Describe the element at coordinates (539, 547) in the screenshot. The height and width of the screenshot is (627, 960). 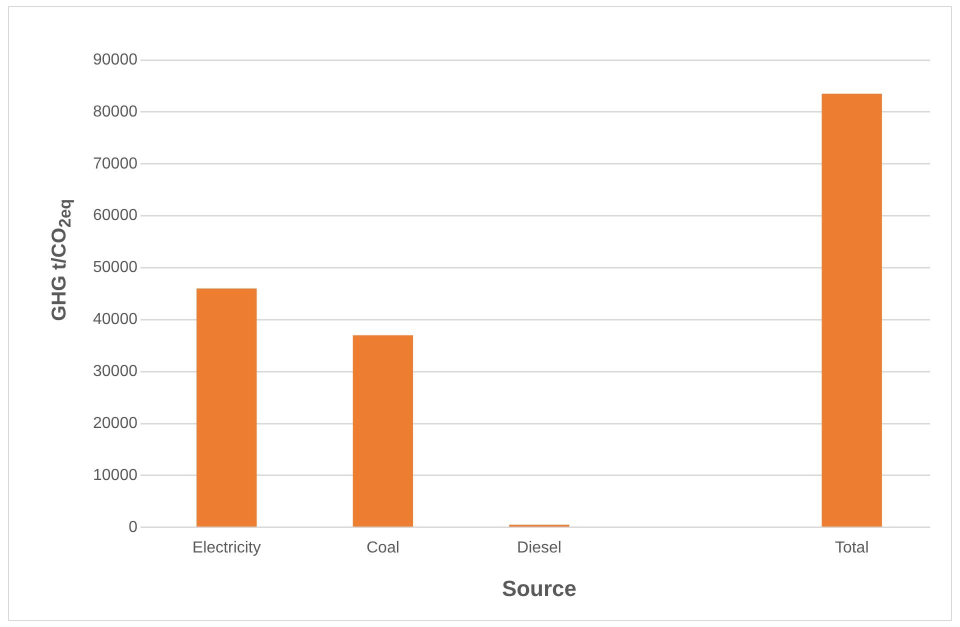
I see `x-tick-label: Diesel` at that location.